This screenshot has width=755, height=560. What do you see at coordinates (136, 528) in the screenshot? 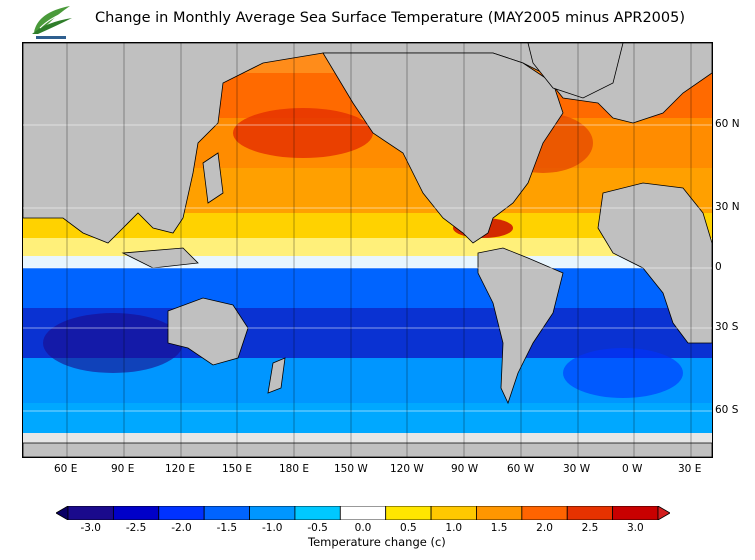
I see `colorbar-tick-label: -2.5` at bounding box center [136, 528].